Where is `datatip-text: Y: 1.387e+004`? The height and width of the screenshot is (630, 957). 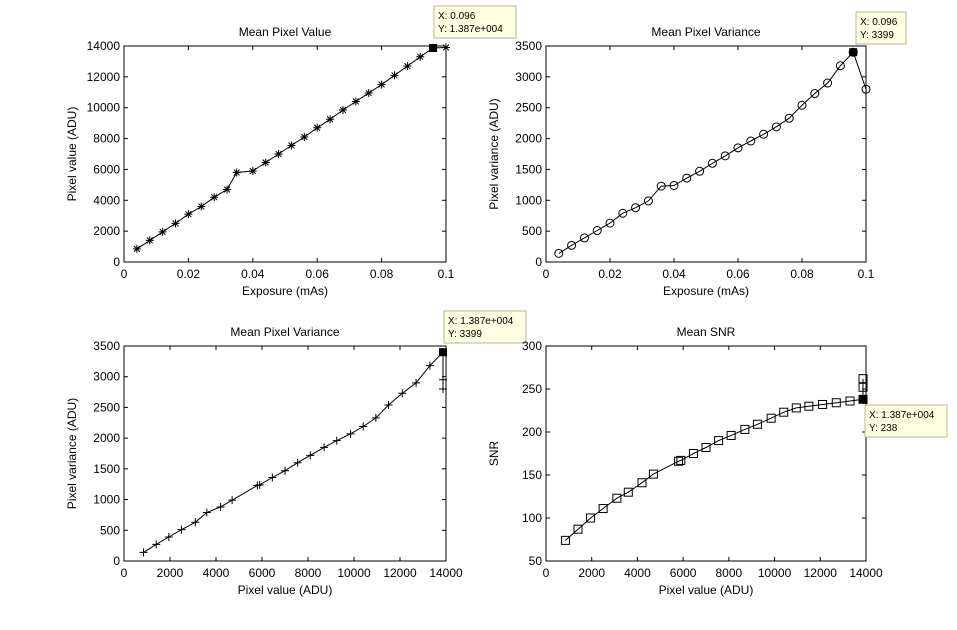 datatip-text: Y: 1.387e+004 is located at coordinates (470, 29).